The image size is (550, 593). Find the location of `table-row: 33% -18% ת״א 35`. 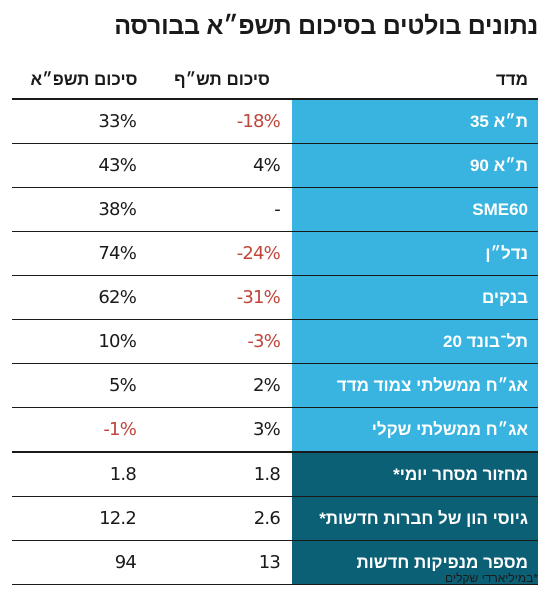

table-row: 33% -18% ת״א 35 is located at coordinates (275, 121).